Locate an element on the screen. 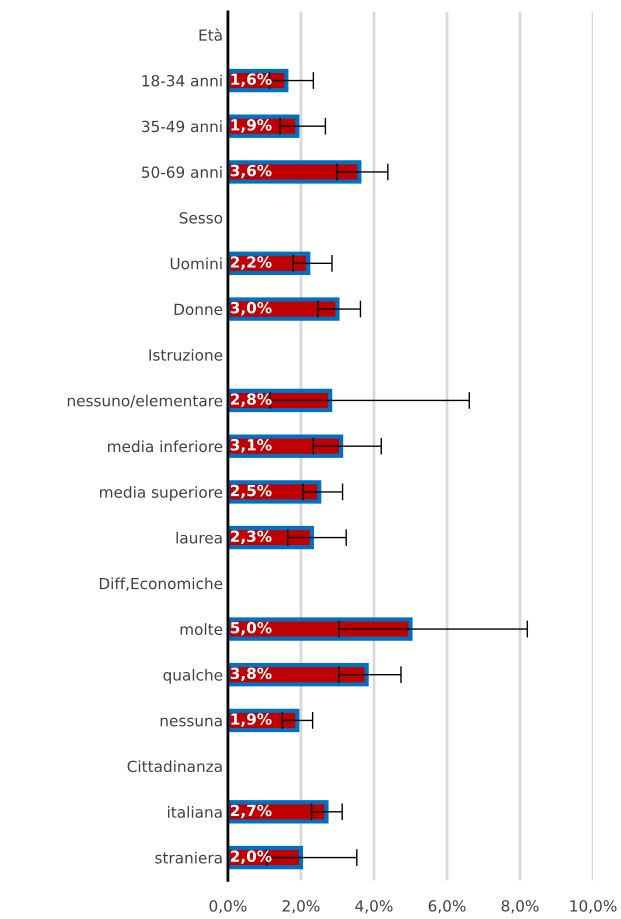  data-label: 2,5% is located at coordinates (251, 491).